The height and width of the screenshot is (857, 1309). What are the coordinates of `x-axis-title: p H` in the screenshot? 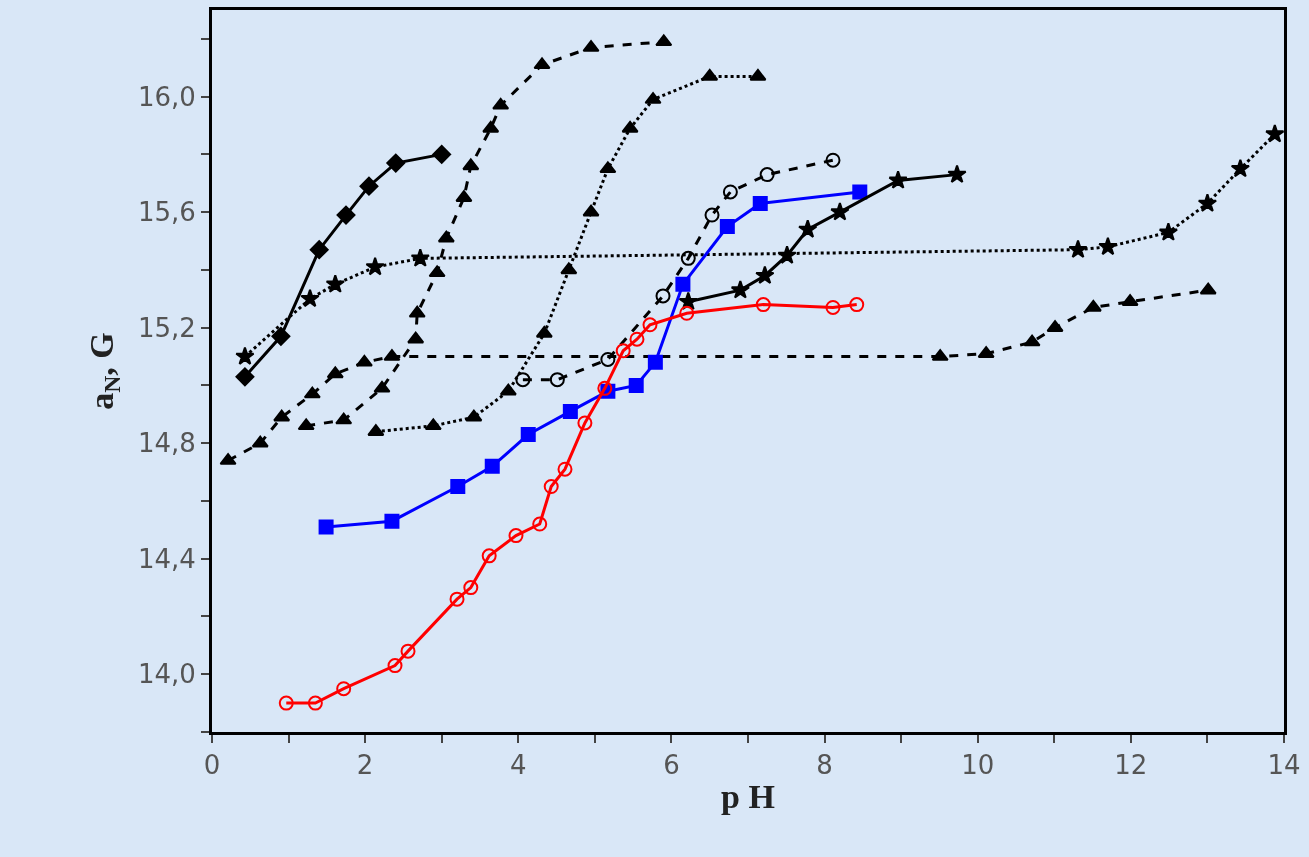 It's located at (748, 796).